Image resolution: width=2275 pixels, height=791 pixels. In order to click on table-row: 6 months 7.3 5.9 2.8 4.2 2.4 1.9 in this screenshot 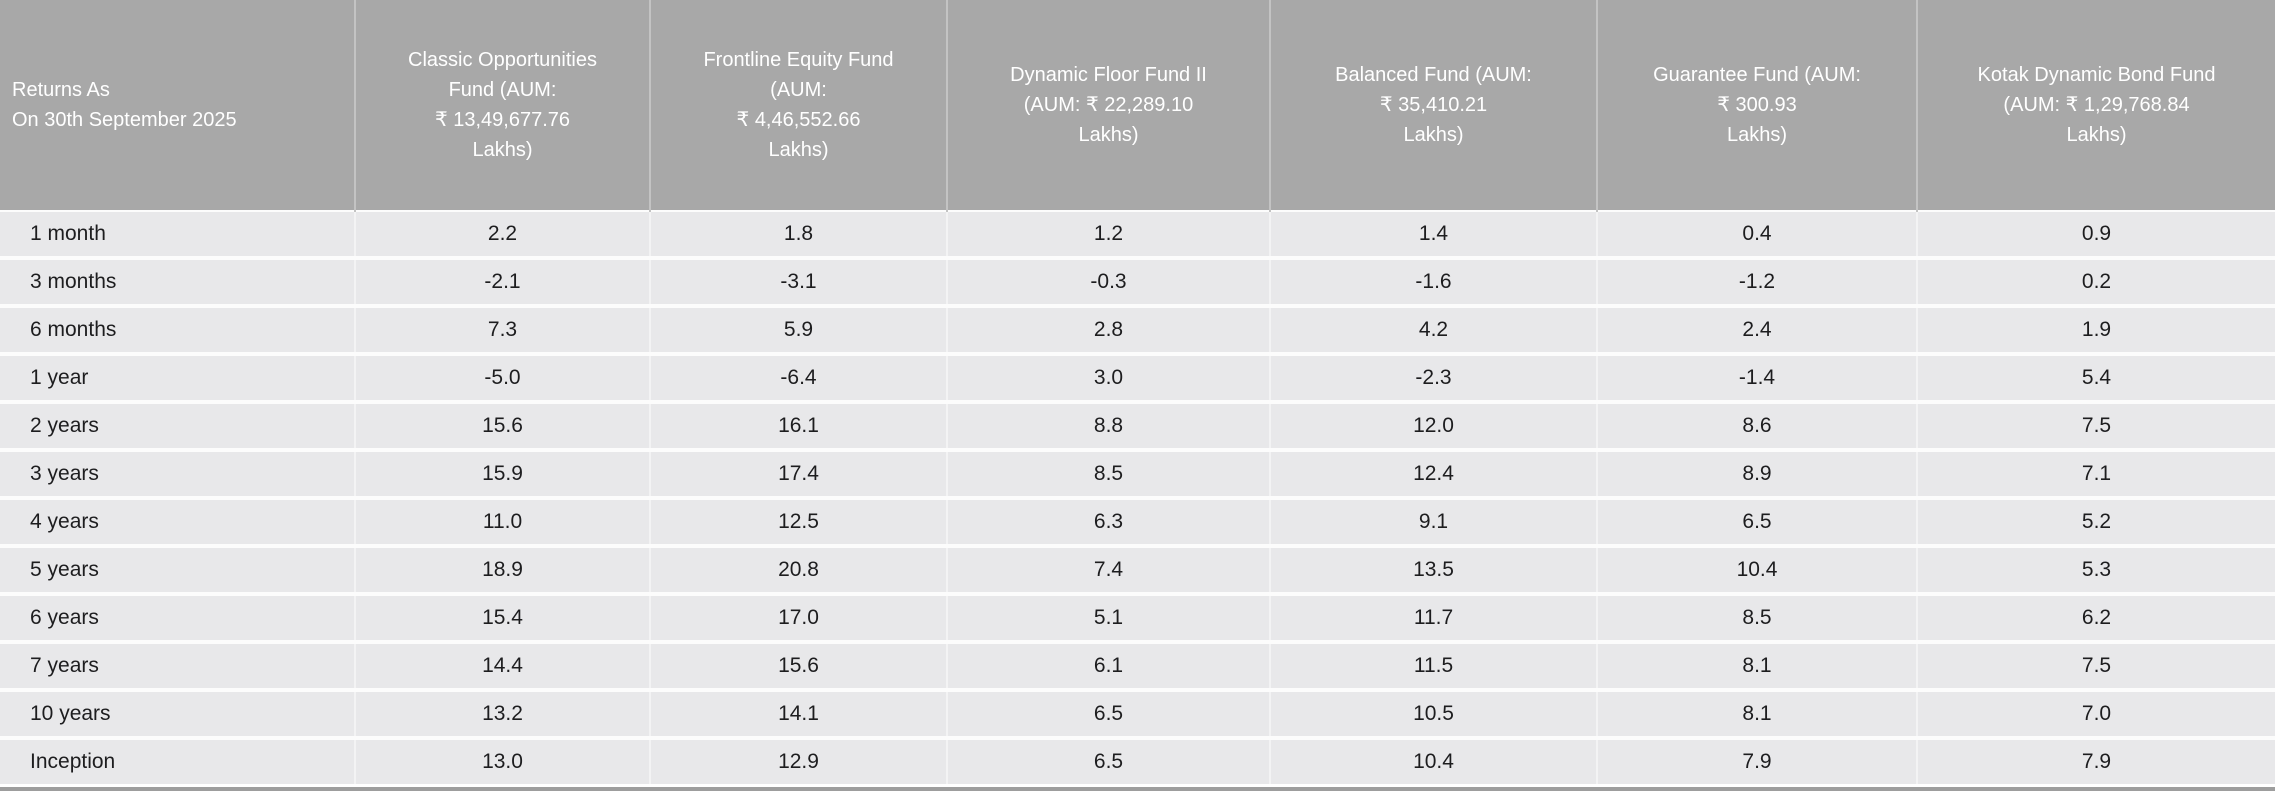, I will do `click(1137, 329)`.